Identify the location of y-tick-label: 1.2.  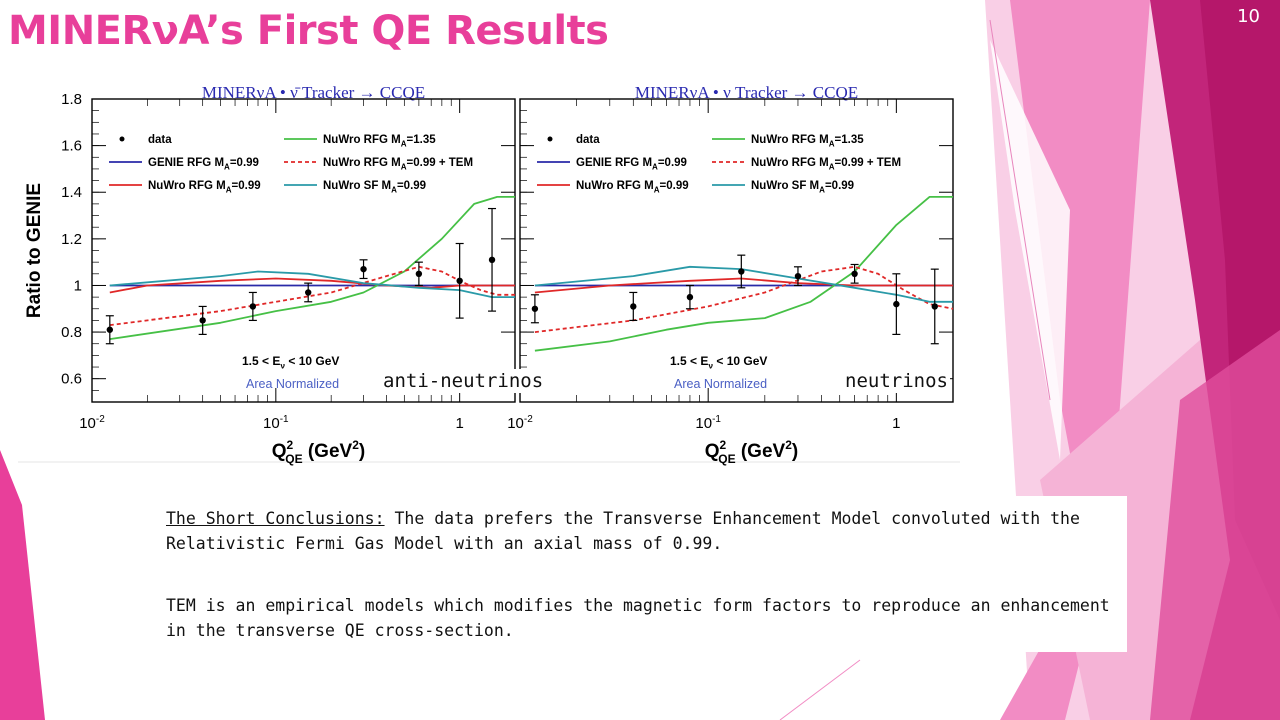
(71, 239).